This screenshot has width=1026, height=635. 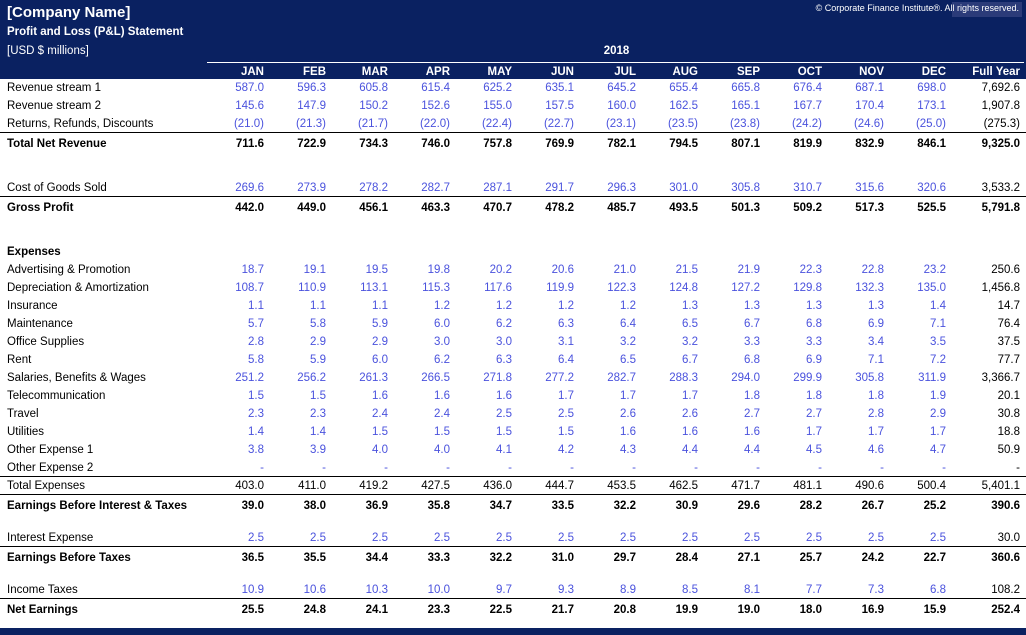 I want to click on cell: 698.0, so click(x=931, y=88).